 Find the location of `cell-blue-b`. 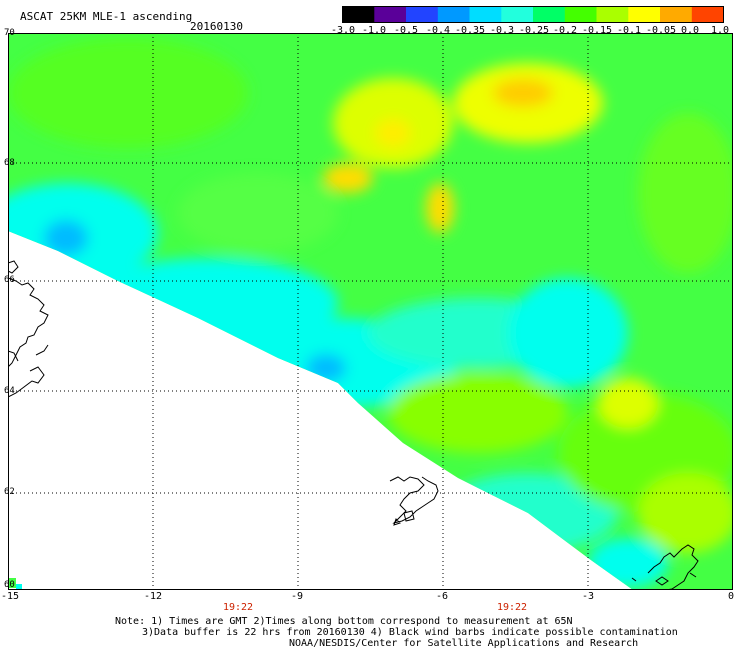

cell-blue-b is located at coordinates (326, 368).